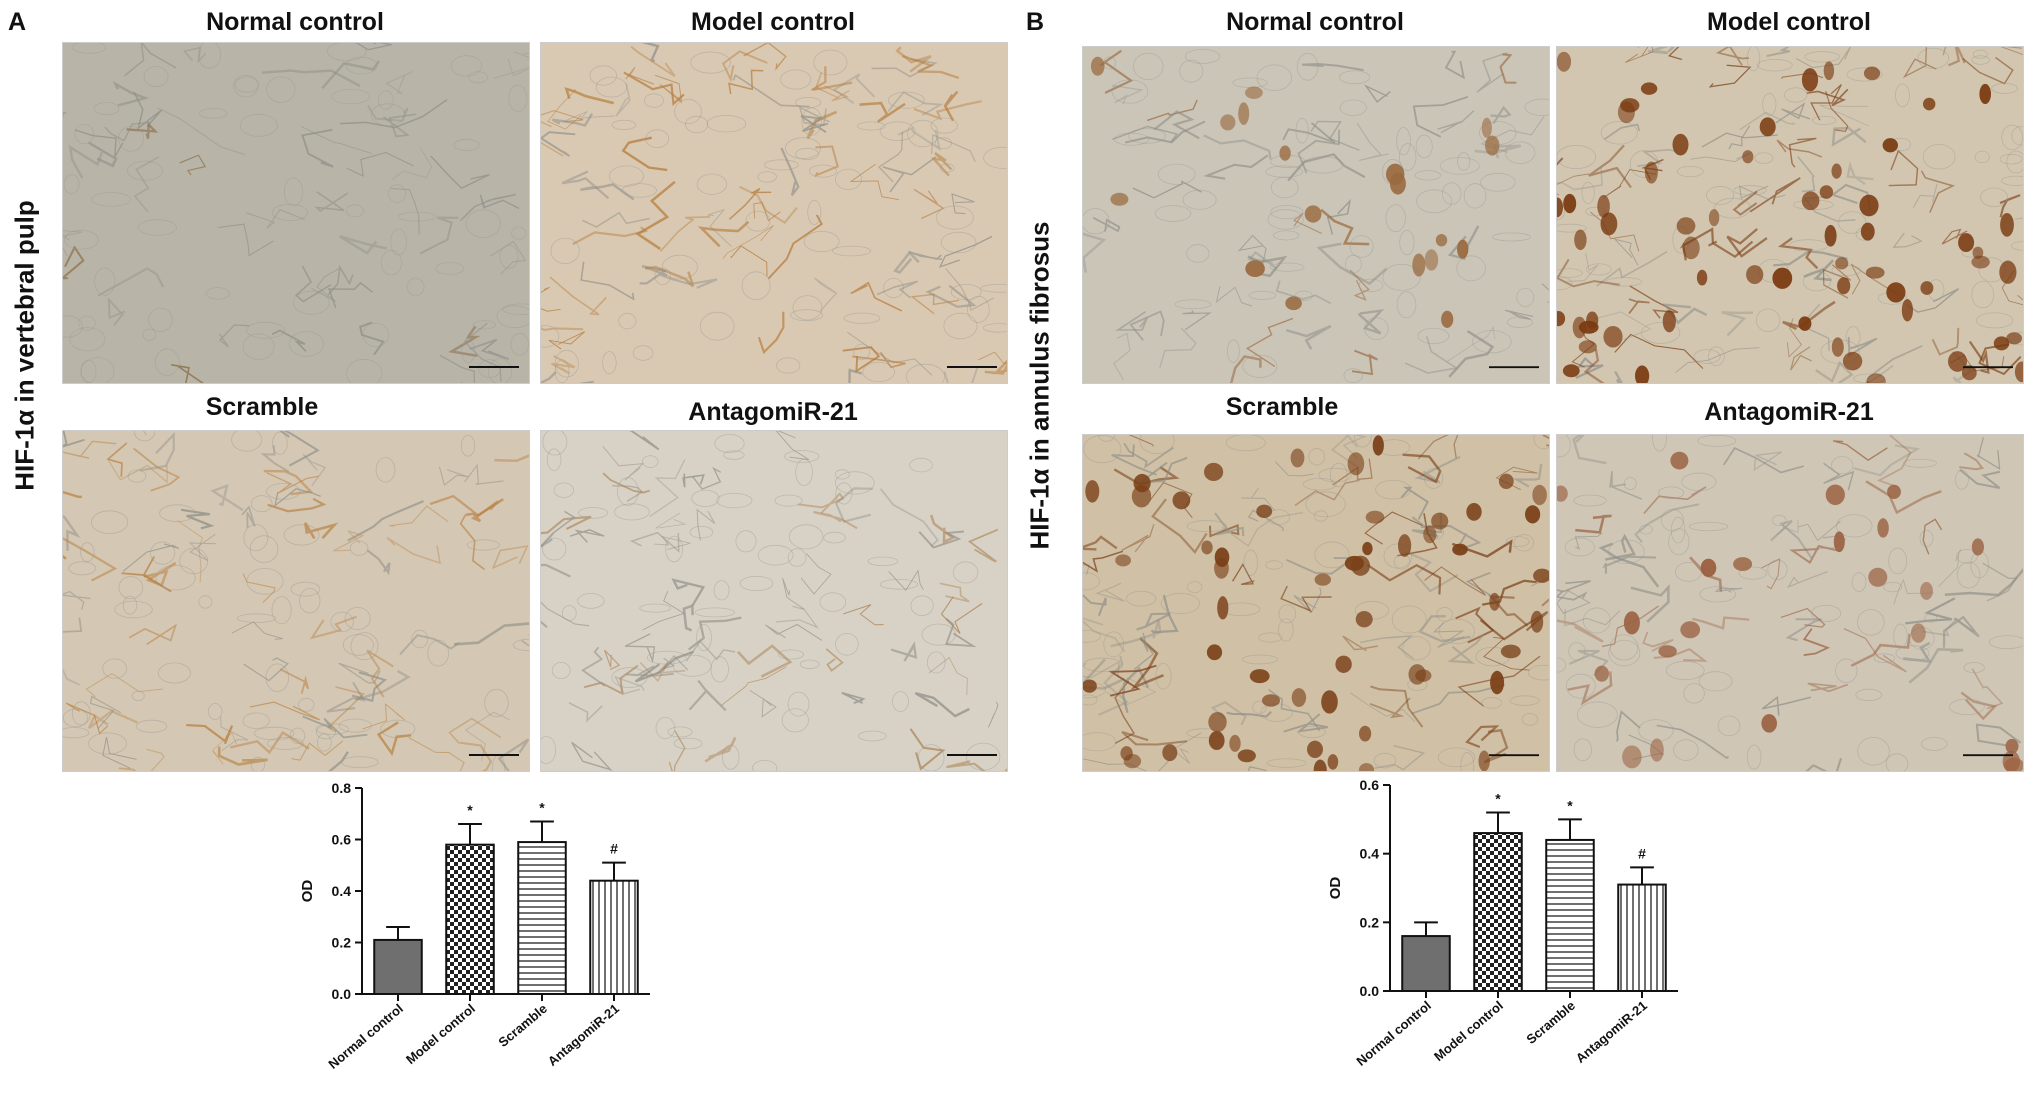  What do you see at coordinates (295, 22) in the screenshot?
I see `panel-a-title-normal-control: Normal control` at bounding box center [295, 22].